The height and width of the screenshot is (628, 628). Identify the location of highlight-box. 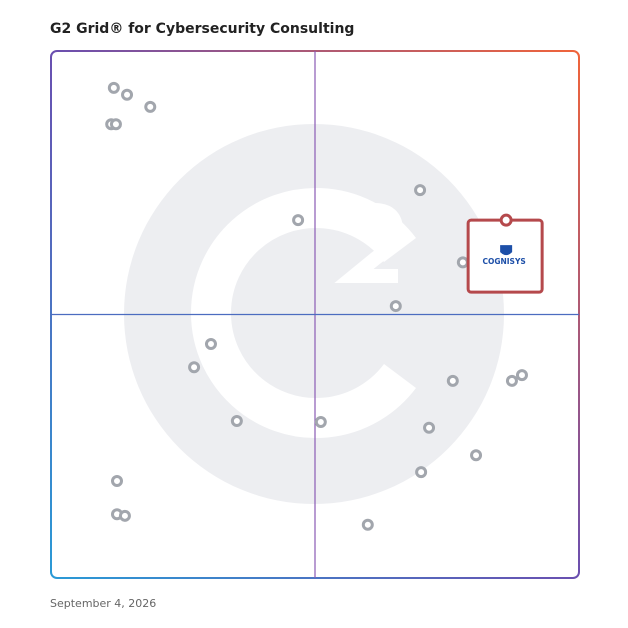
(505, 256).